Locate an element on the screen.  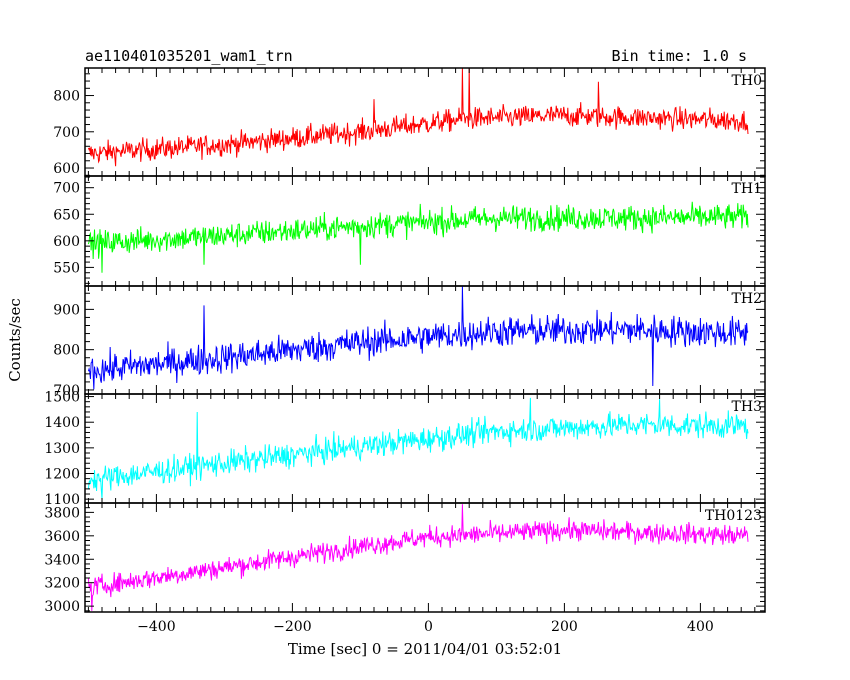
y-axis-label: Counts/sec is located at coordinates (15, 340).